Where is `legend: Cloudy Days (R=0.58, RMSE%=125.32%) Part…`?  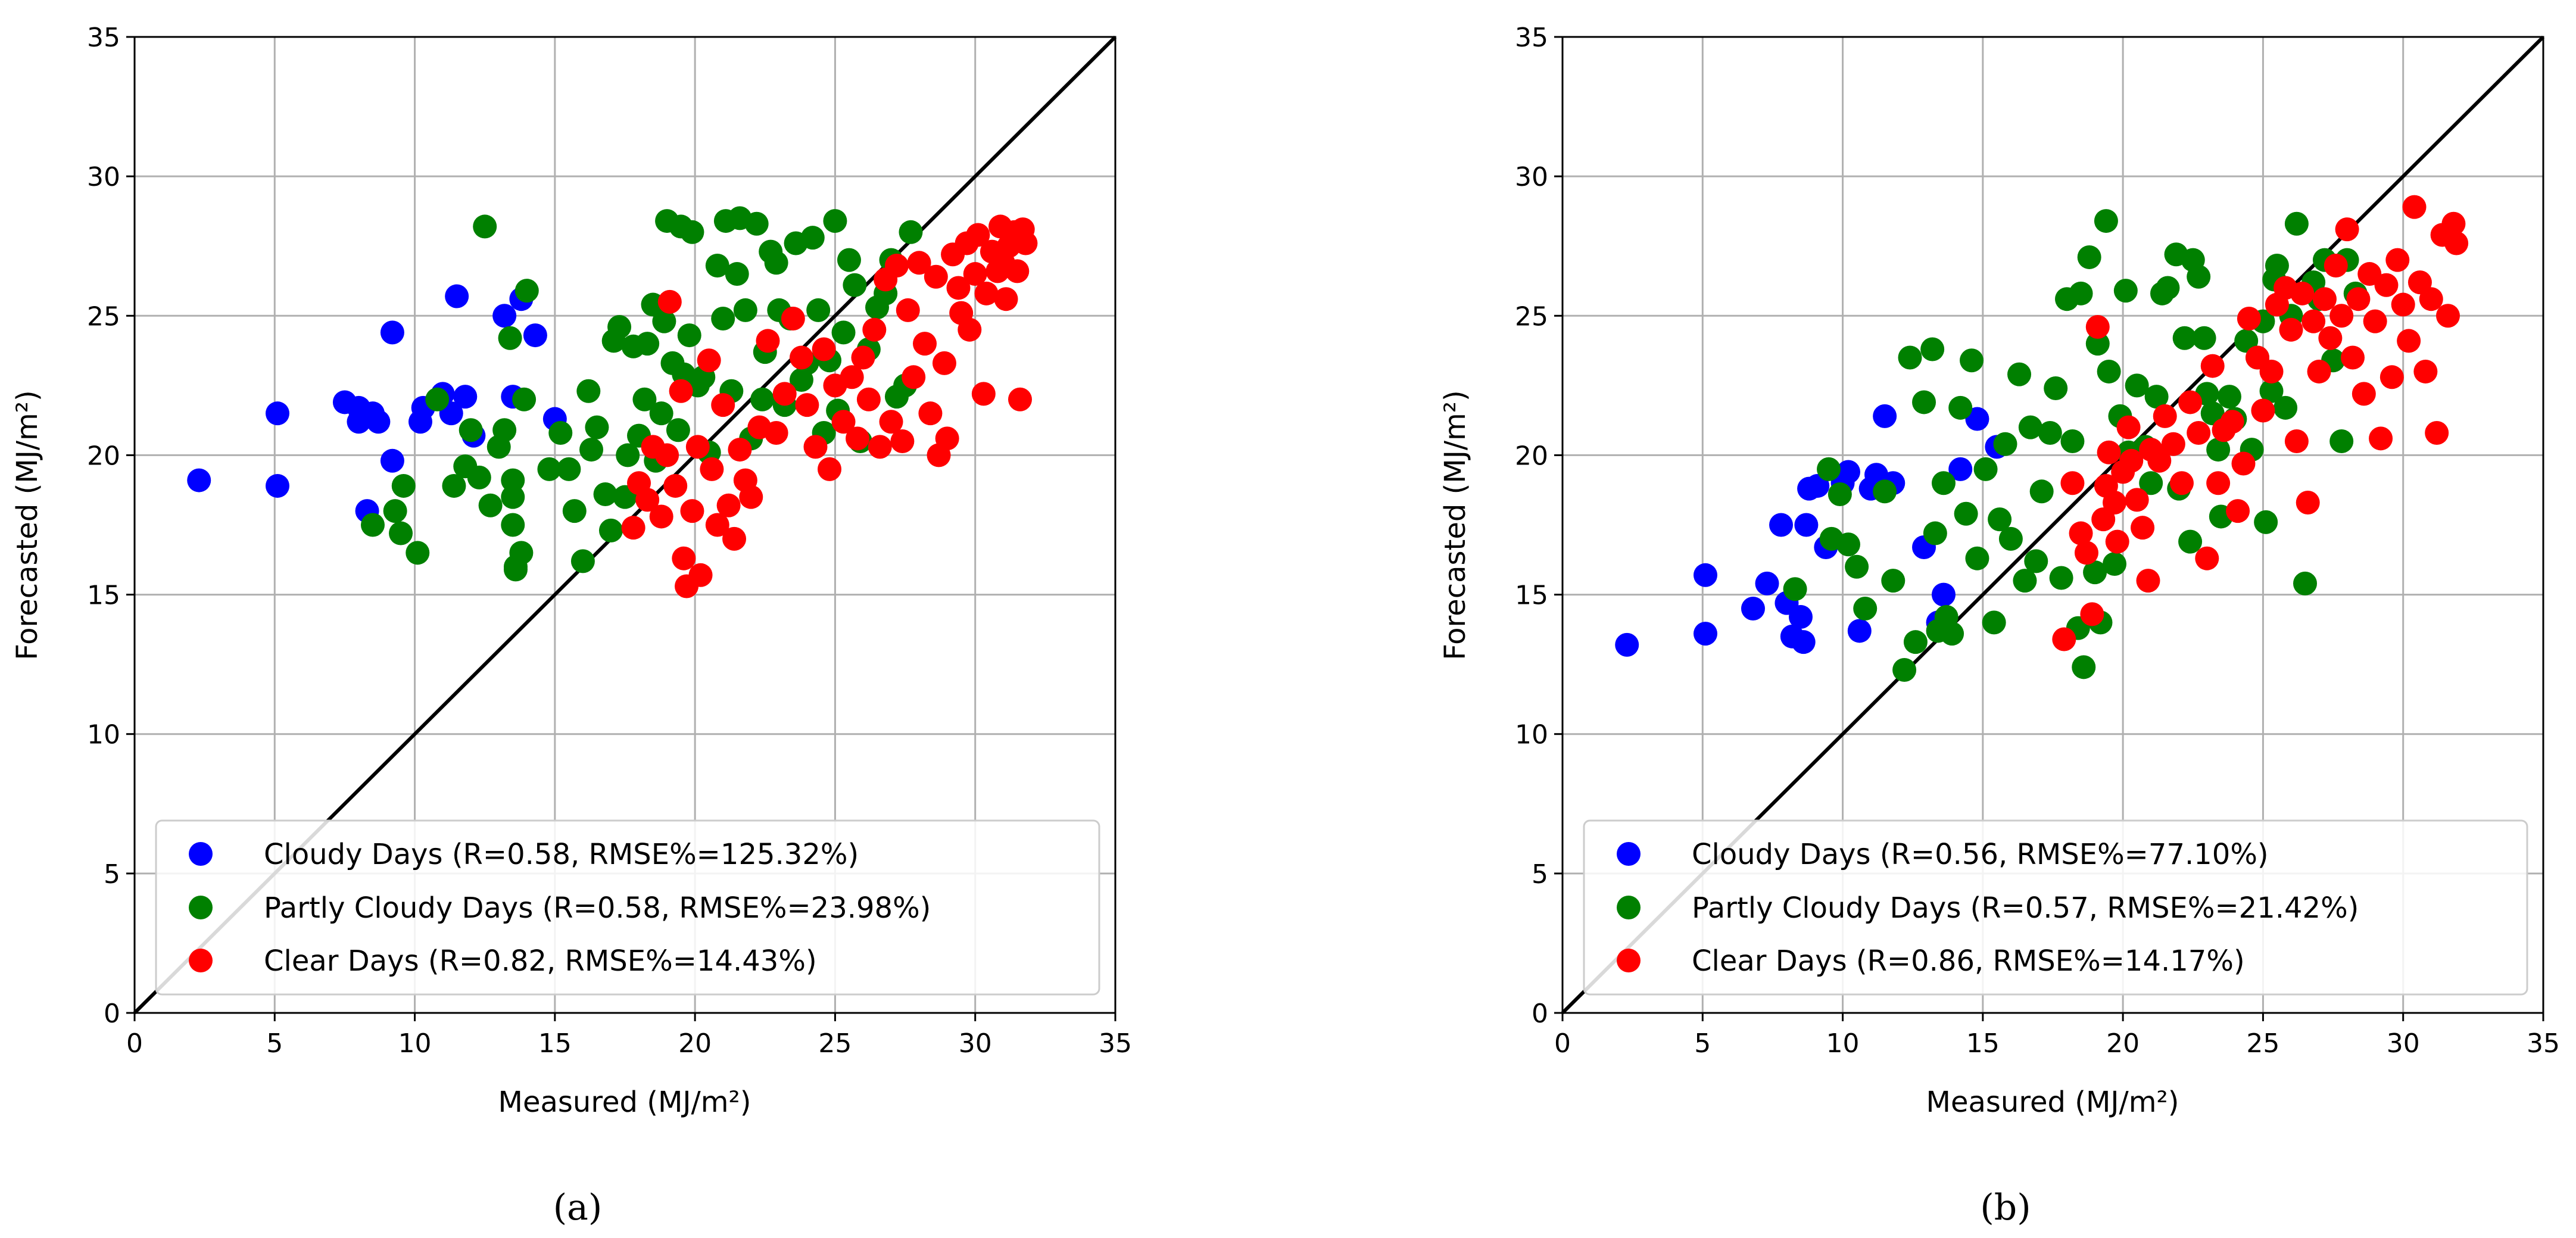 legend: Cloudy Days (R=0.58, RMSE%=125.32%) Part… is located at coordinates (627, 908).